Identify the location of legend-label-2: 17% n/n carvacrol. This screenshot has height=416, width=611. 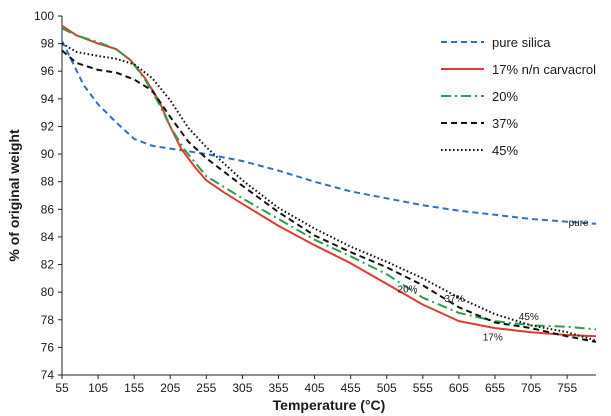
(544, 69).